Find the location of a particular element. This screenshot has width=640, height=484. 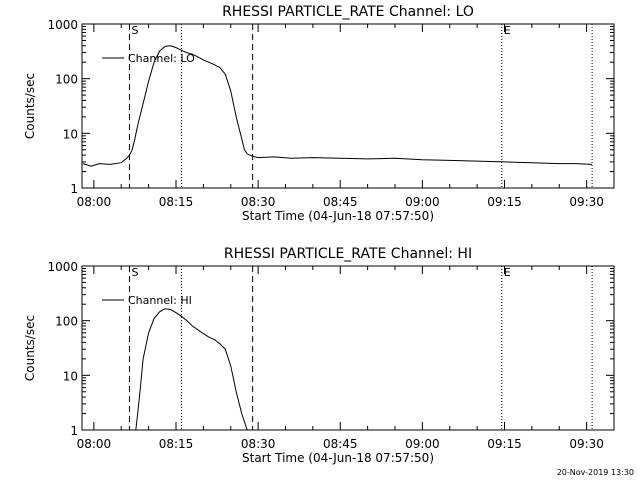

panel1-x-tick-label: 08:30 is located at coordinates (258, 202).